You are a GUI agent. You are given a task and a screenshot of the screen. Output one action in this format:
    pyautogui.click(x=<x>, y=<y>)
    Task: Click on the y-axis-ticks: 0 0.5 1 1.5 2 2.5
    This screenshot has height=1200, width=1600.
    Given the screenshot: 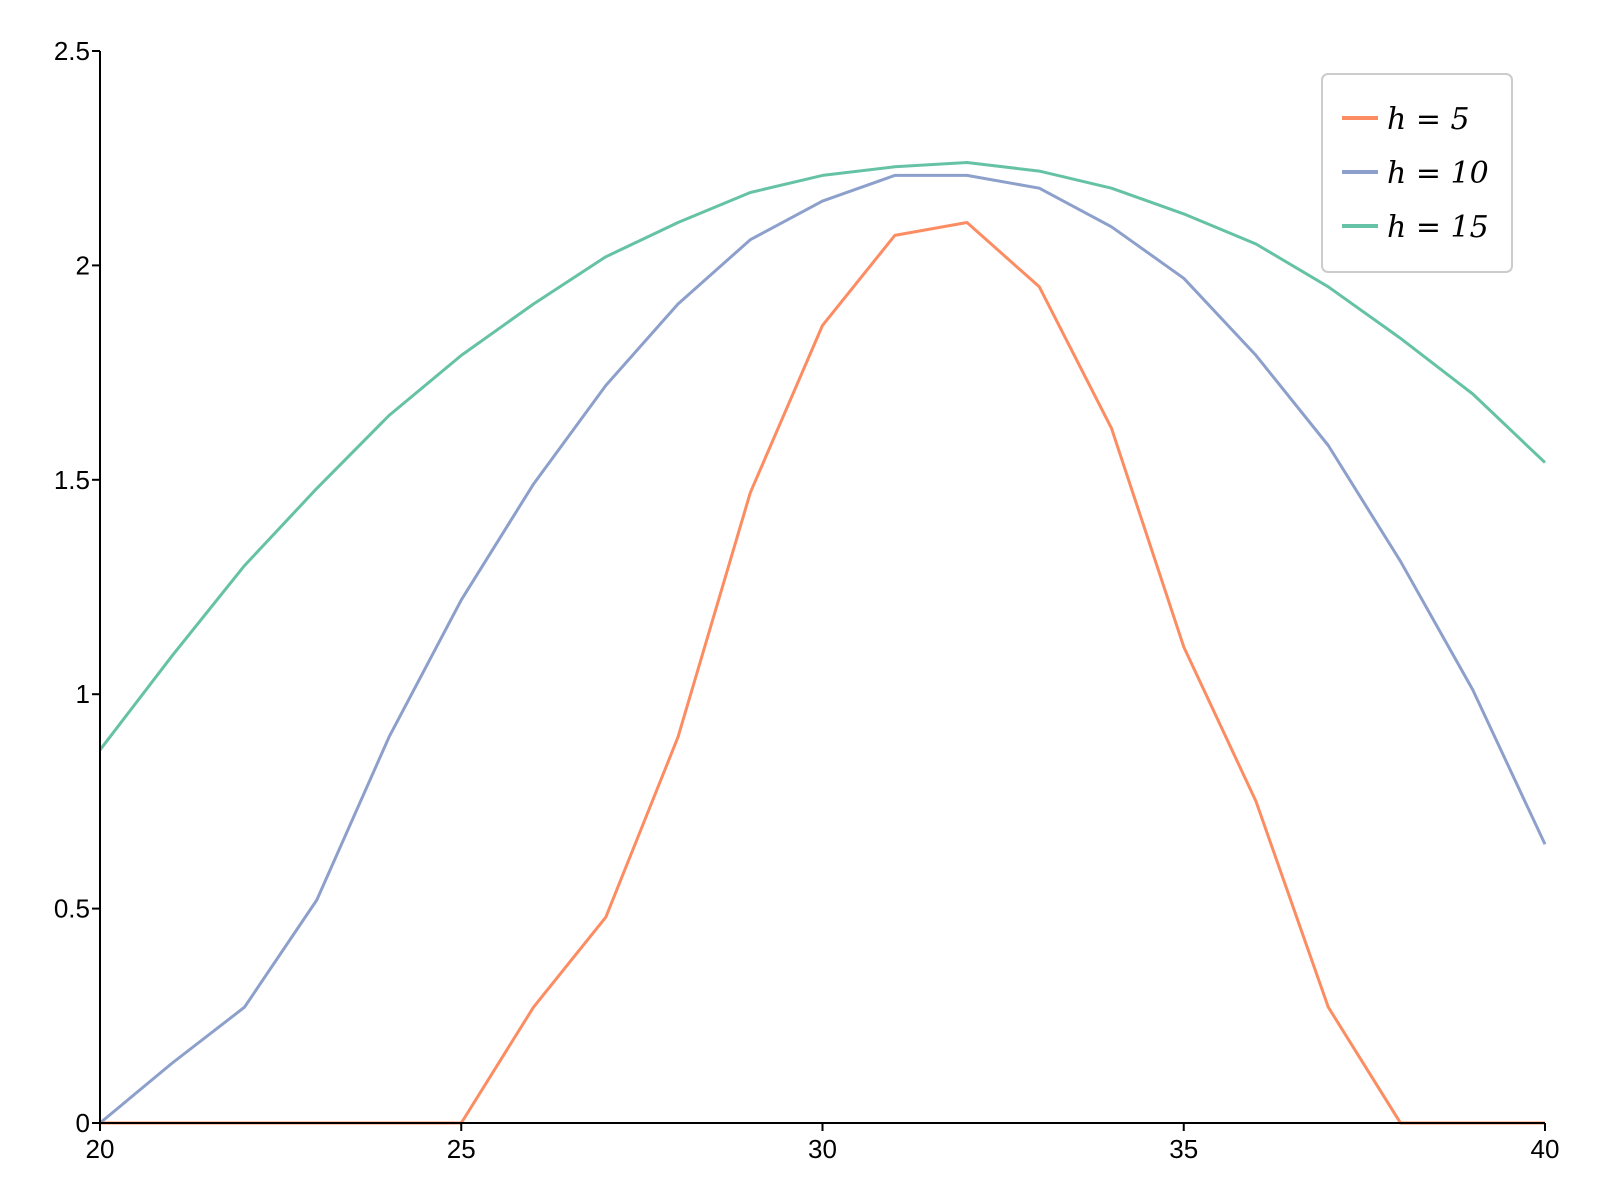 What is the action you would take?
    pyautogui.click(x=77, y=587)
    